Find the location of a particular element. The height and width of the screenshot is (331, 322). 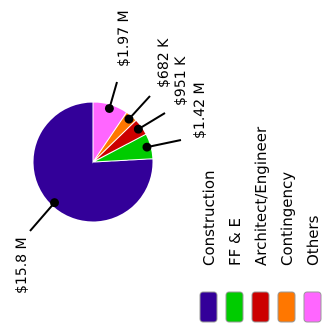

leader-line-contingency is located at coordinates (139, 107).